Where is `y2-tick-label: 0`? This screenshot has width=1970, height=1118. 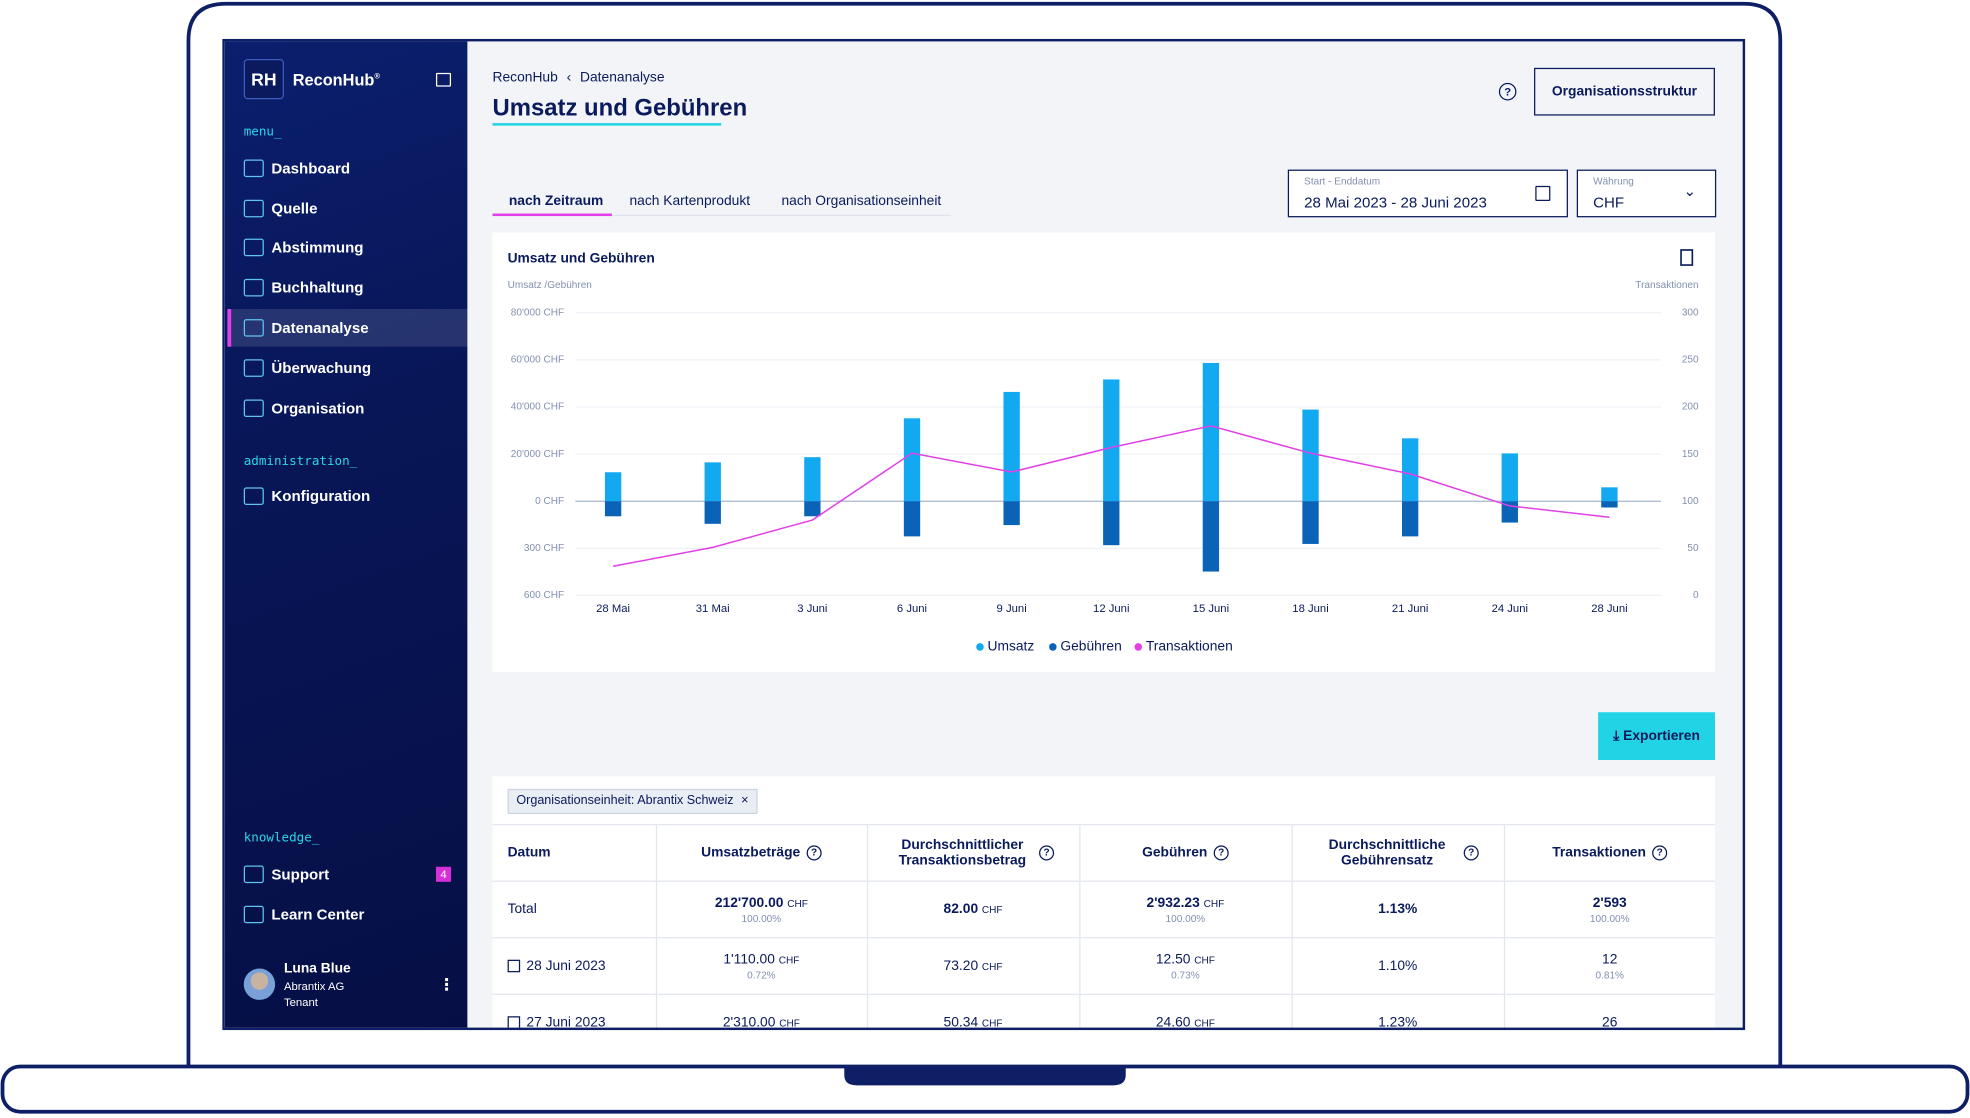 y2-tick-label: 0 is located at coordinates (1696, 595).